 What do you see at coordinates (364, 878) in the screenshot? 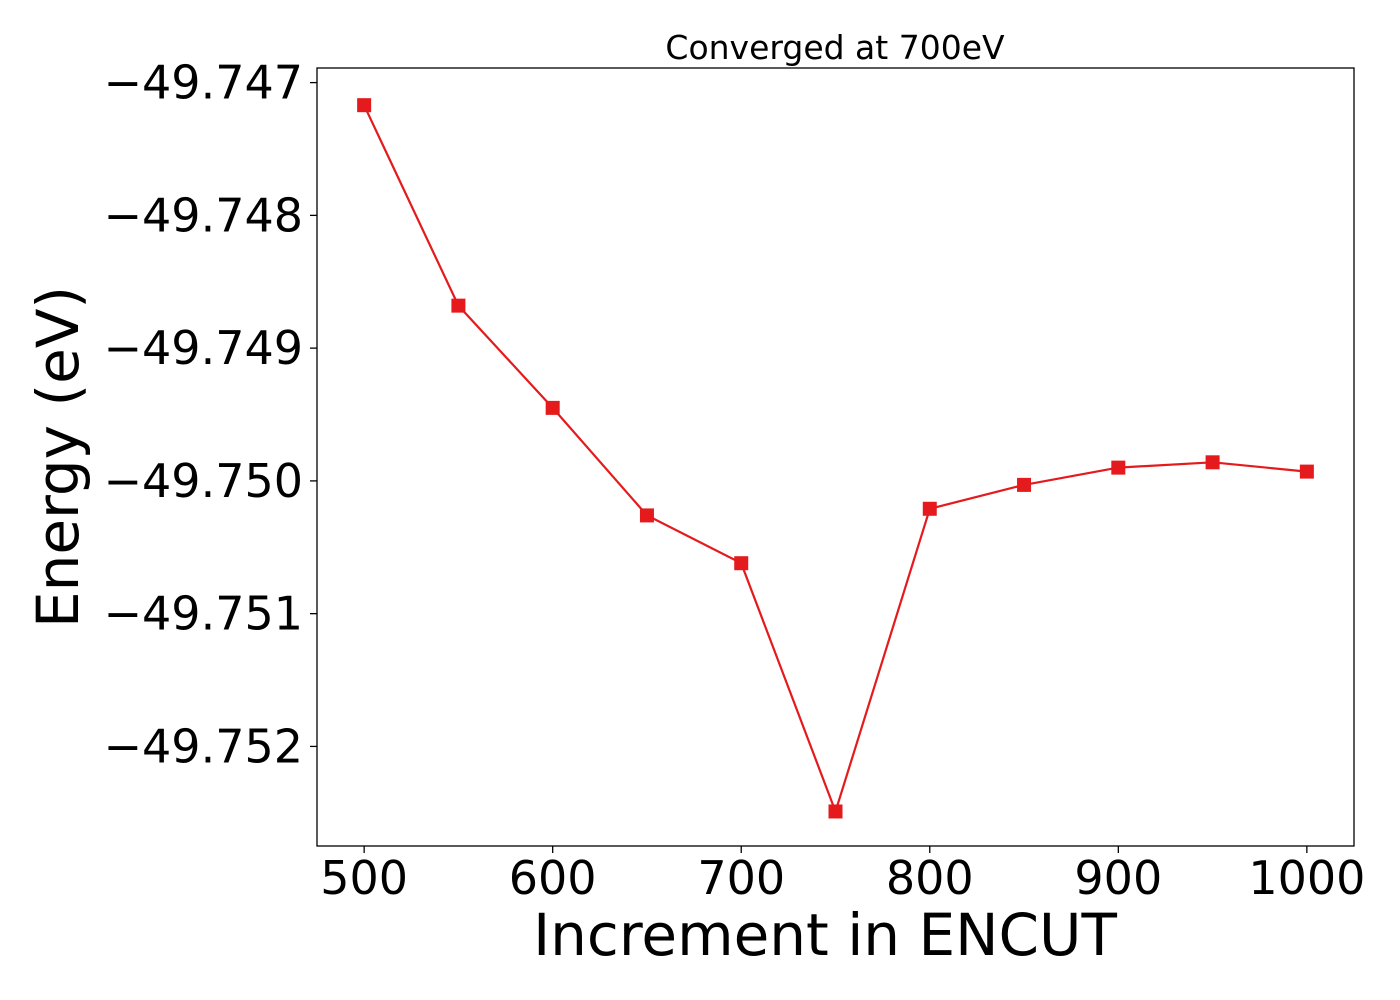
I see `x-tick-label: 500` at bounding box center [364, 878].